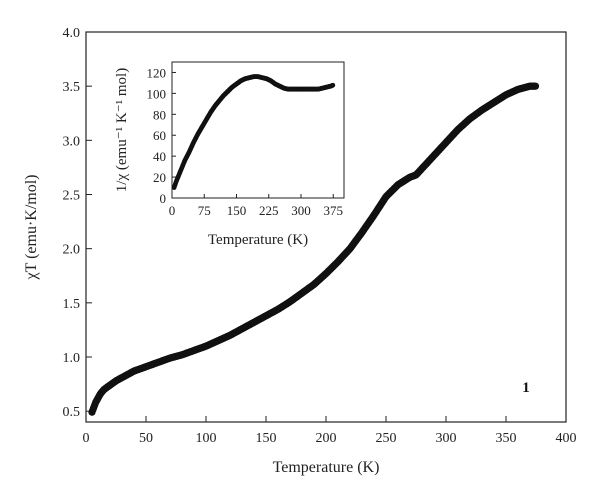 Image resolution: width=600 pixels, height=500 pixels. I want to click on x-tick-label: 75, so click(204, 210).